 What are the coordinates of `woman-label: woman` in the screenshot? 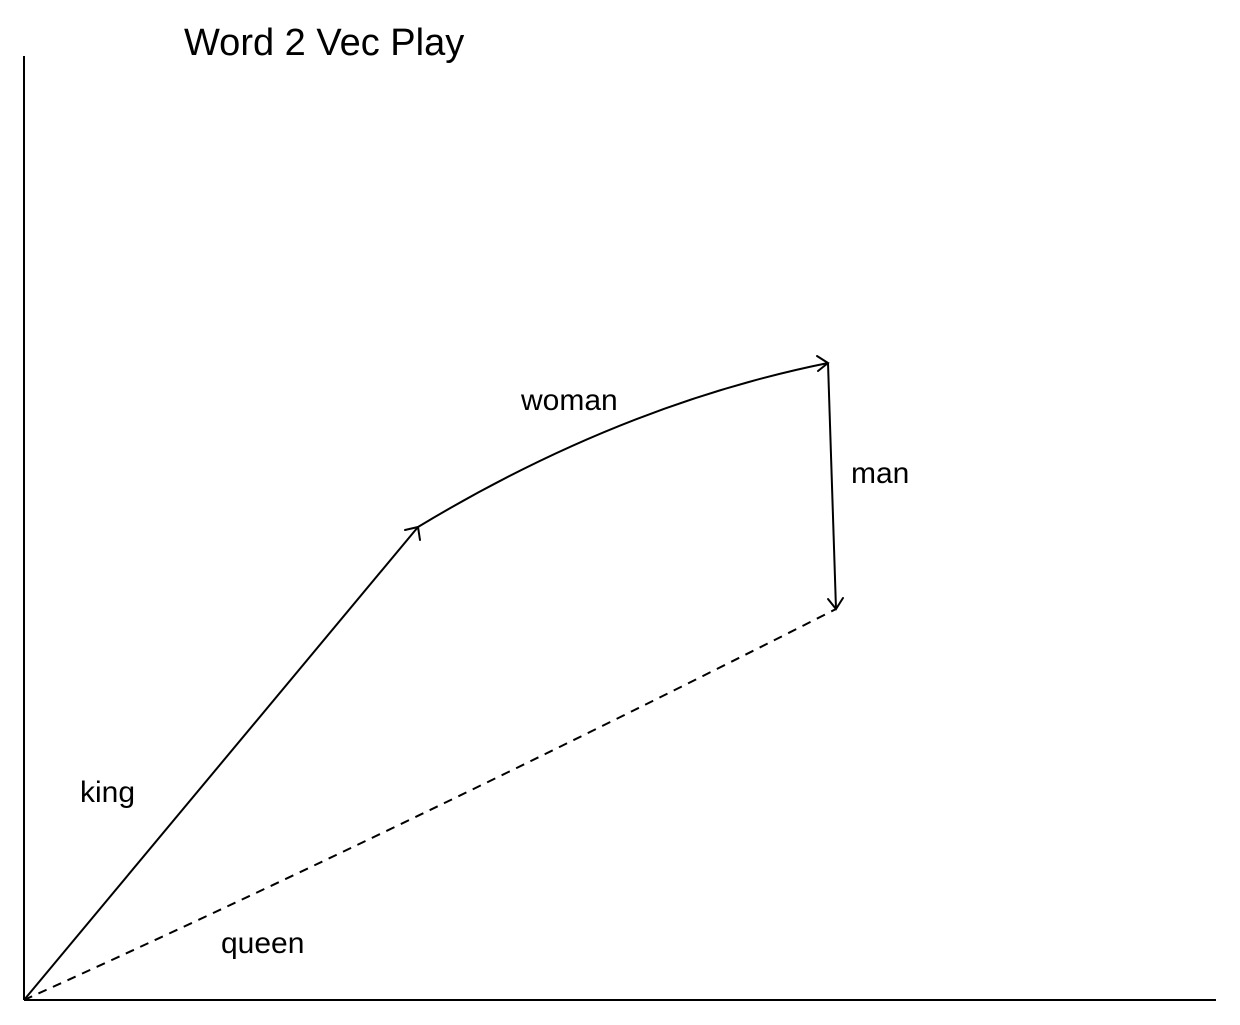 It's located at (569, 400).